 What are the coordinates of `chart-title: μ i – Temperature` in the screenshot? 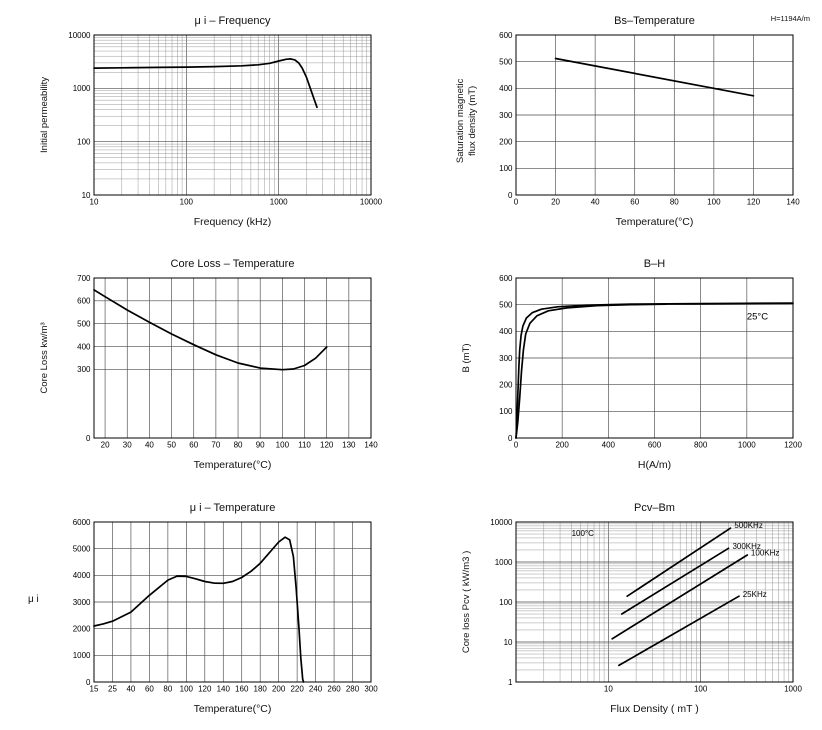 It's located at (232, 507).